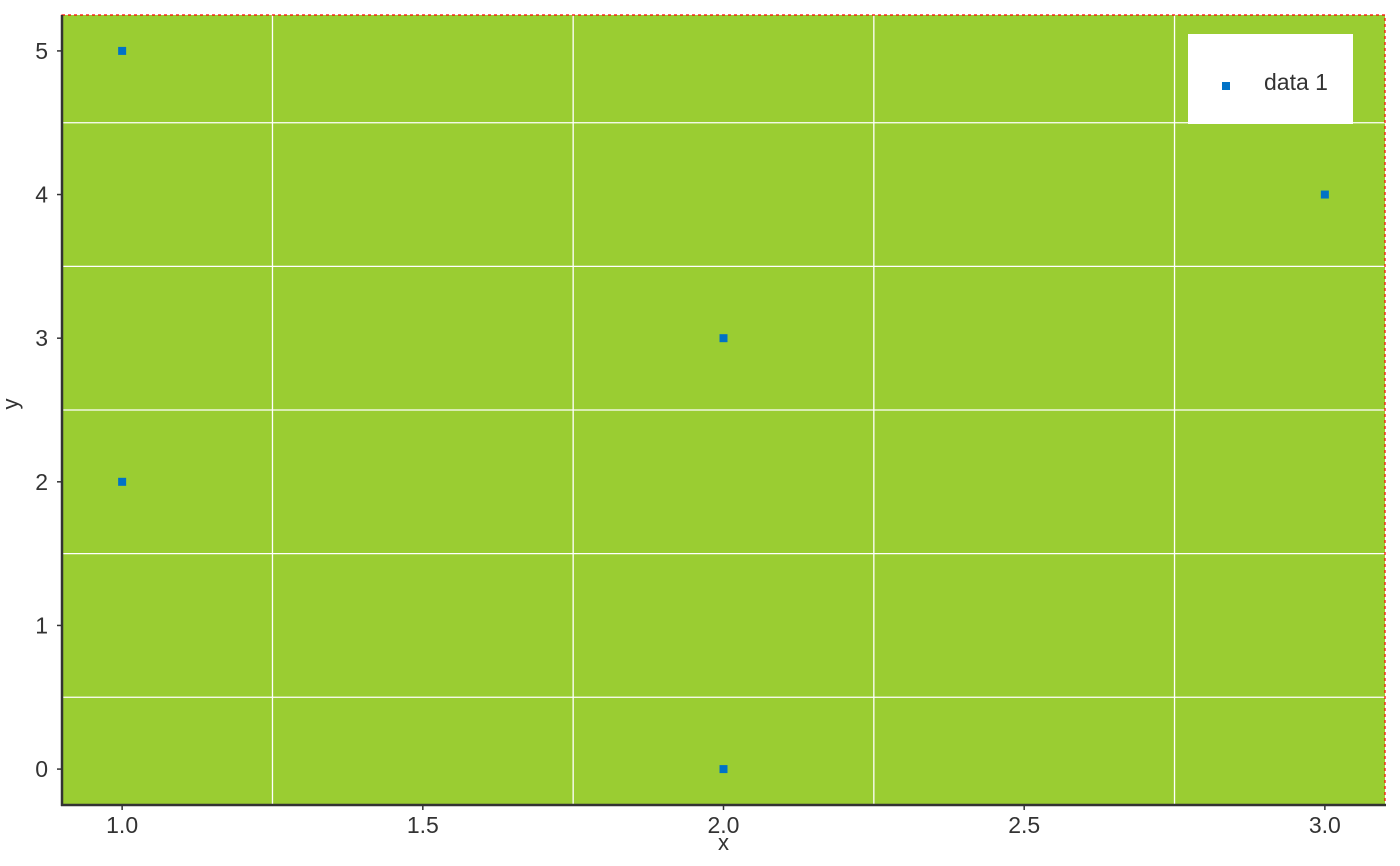  I want to click on legend: data 1, so click(1270, 79).